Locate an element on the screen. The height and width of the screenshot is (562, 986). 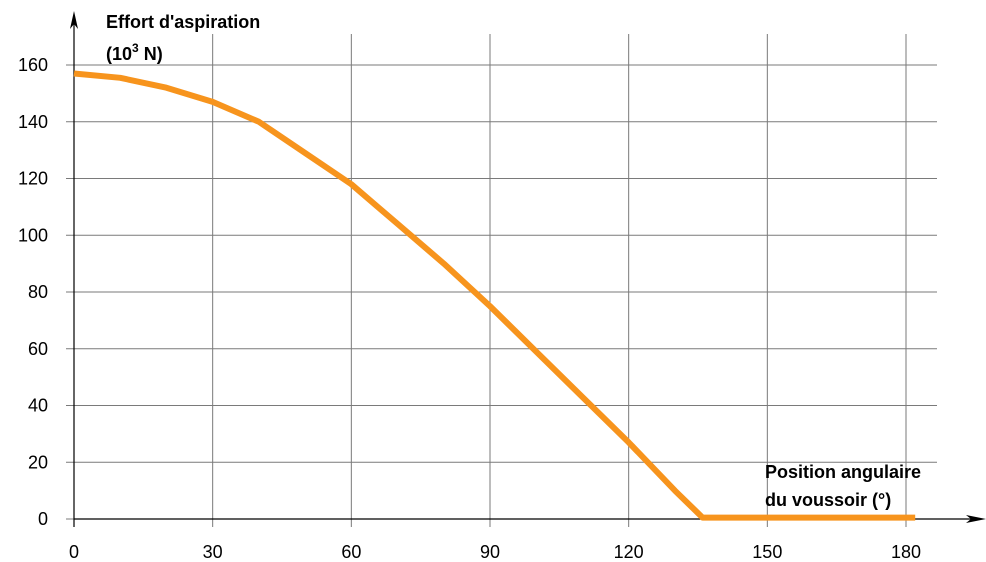
y-axis-unit-prefix: (10 is located at coordinates (119, 54).